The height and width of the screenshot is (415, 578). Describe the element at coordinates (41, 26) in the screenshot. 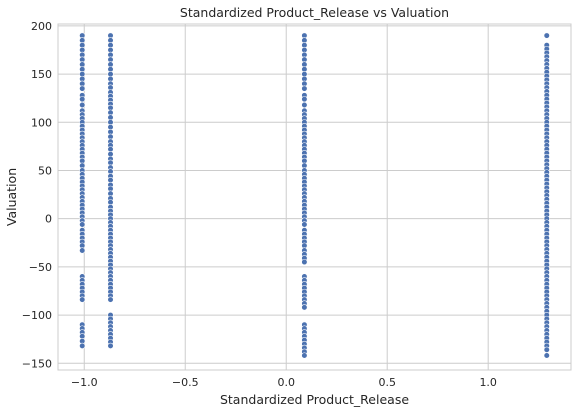

I see `y-tick-label: 200` at that location.